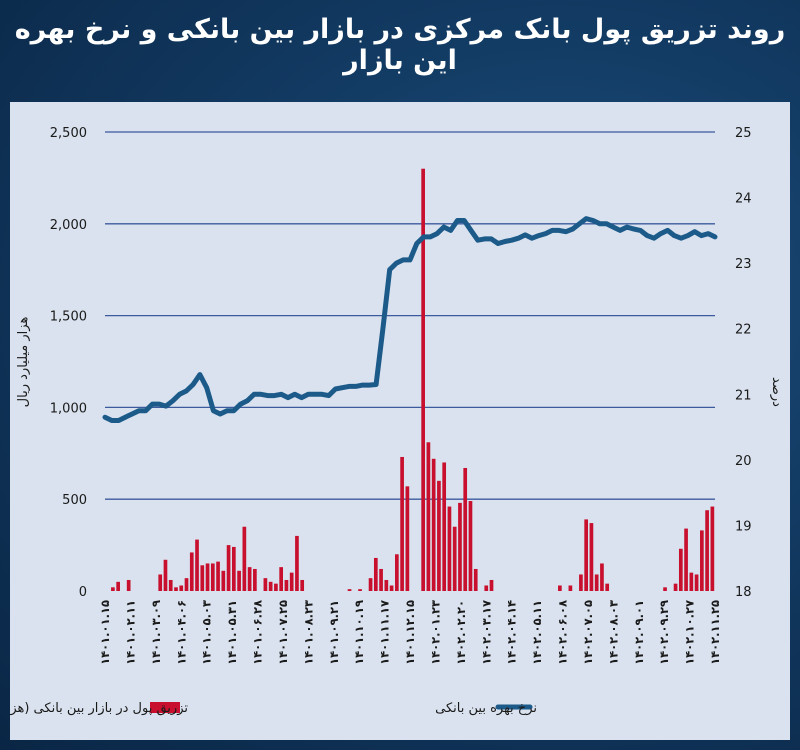 The width and height of the screenshot is (800, 750). Describe the element at coordinates (68, 317) in the screenshot. I see `left-tick-label: 1,500` at that location.